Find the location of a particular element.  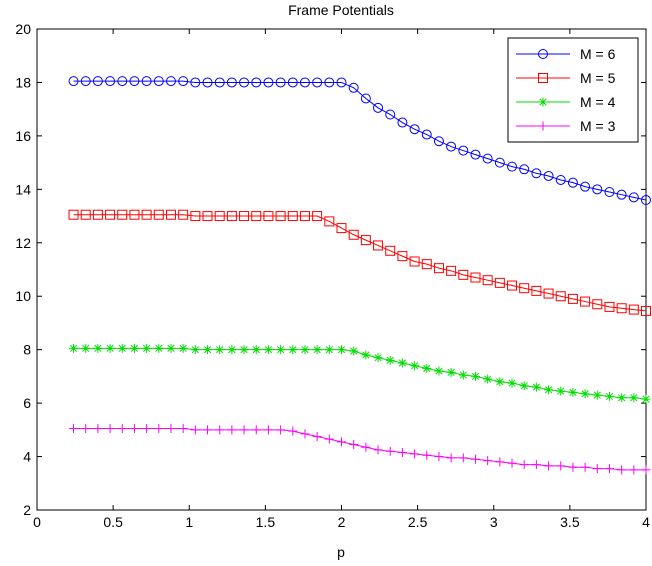

x-tick-label: 0.5 is located at coordinates (113, 522).